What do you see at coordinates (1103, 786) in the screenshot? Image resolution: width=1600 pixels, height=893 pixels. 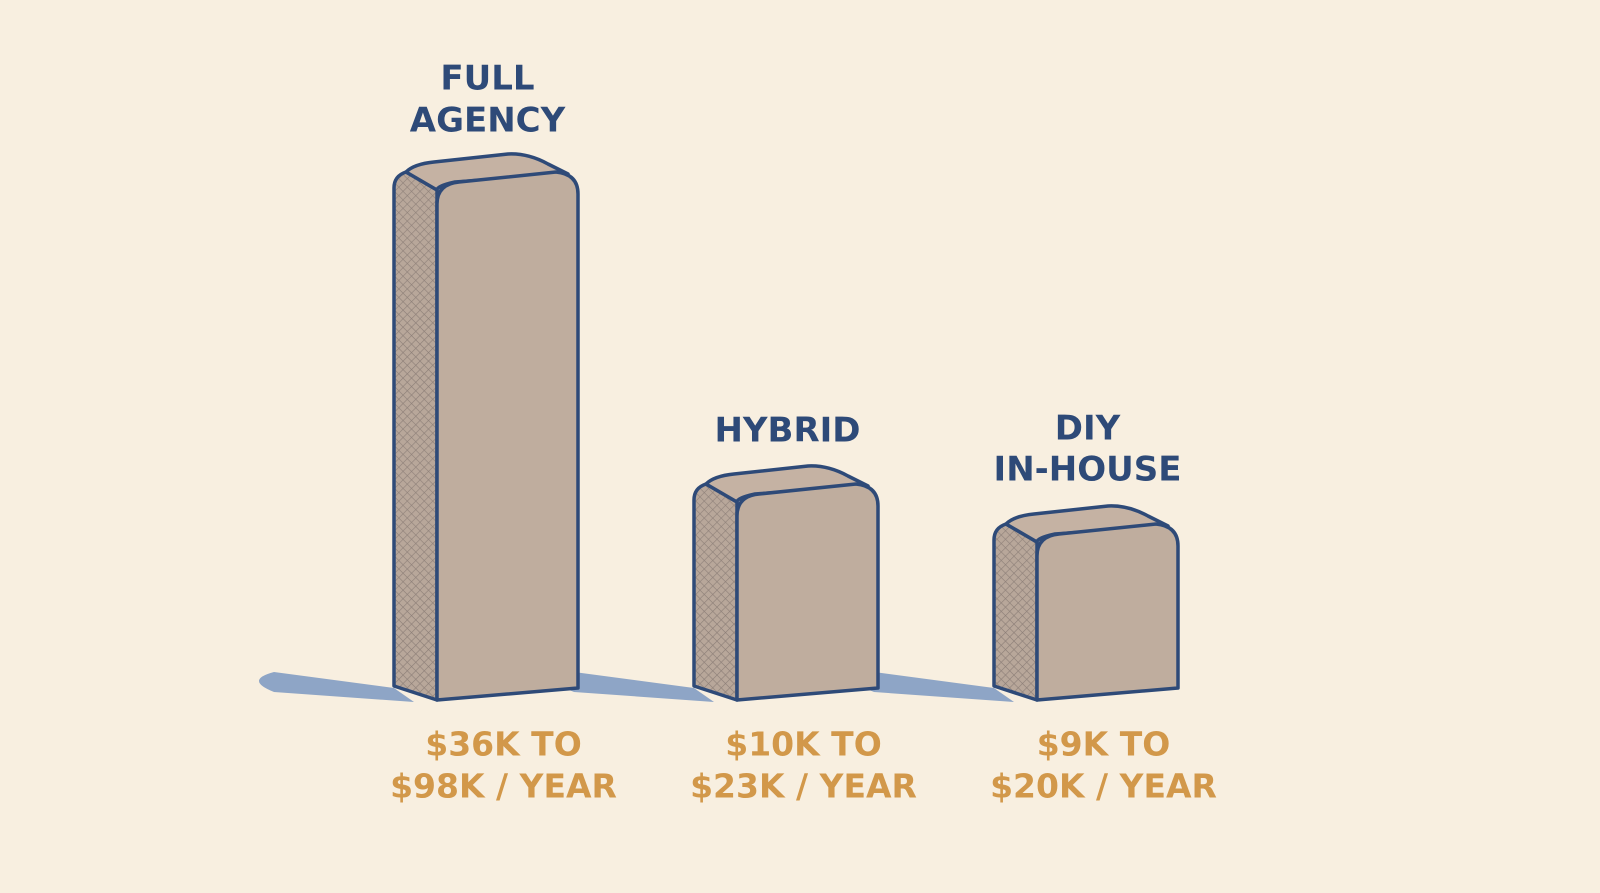 I see `cost-label: $20K / YEAR` at bounding box center [1103, 786].